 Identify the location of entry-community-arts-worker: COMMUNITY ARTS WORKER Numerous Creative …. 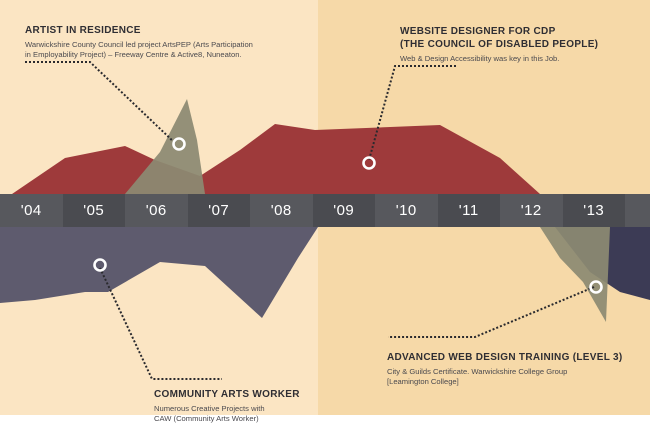
(254, 405).